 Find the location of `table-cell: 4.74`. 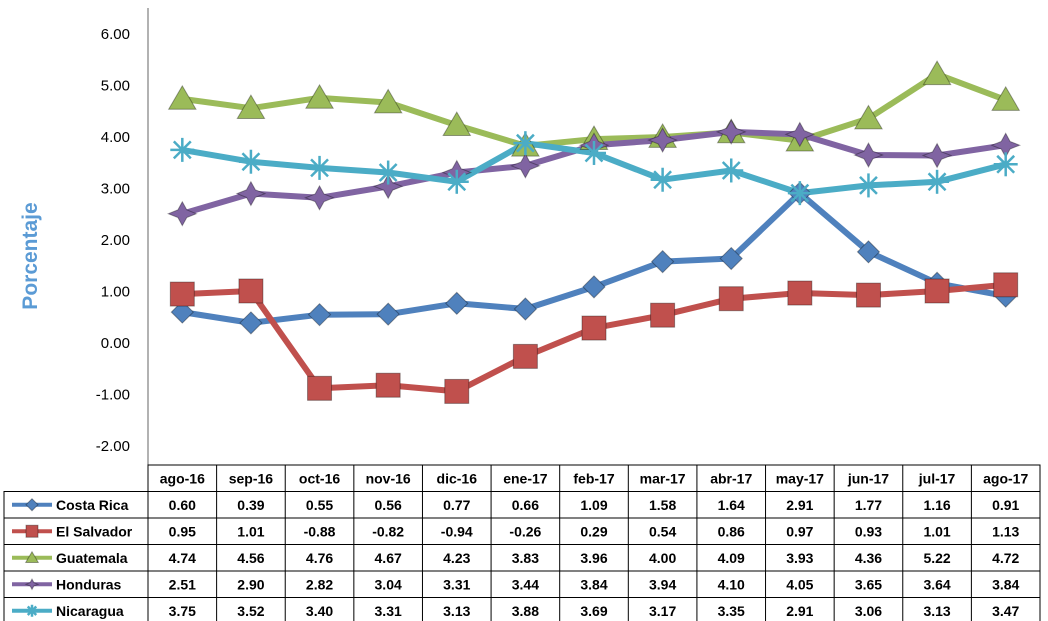

table-cell: 4.74 is located at coordinates (182, 558).